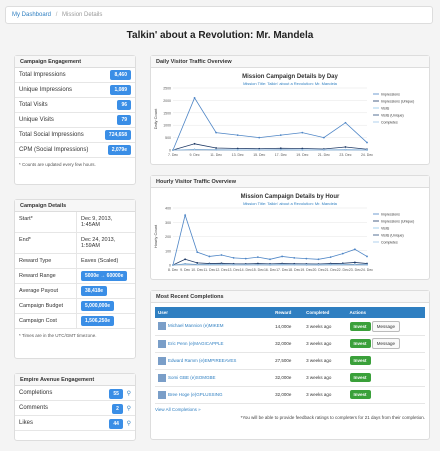 This screenshot has width=440, height=451. What do you see at coordinates (290, 197) in the screenshot?
I see `hourly-chart-title: Mission Campaign Details by Hour` at bounding box center [290, 197].